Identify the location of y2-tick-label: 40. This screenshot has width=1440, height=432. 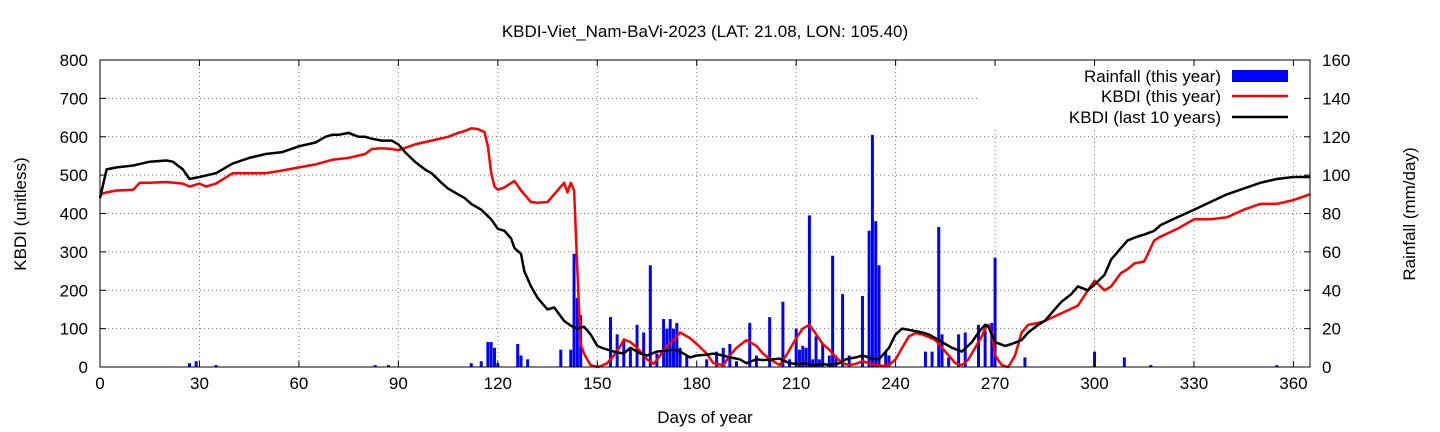
(1331, 290).